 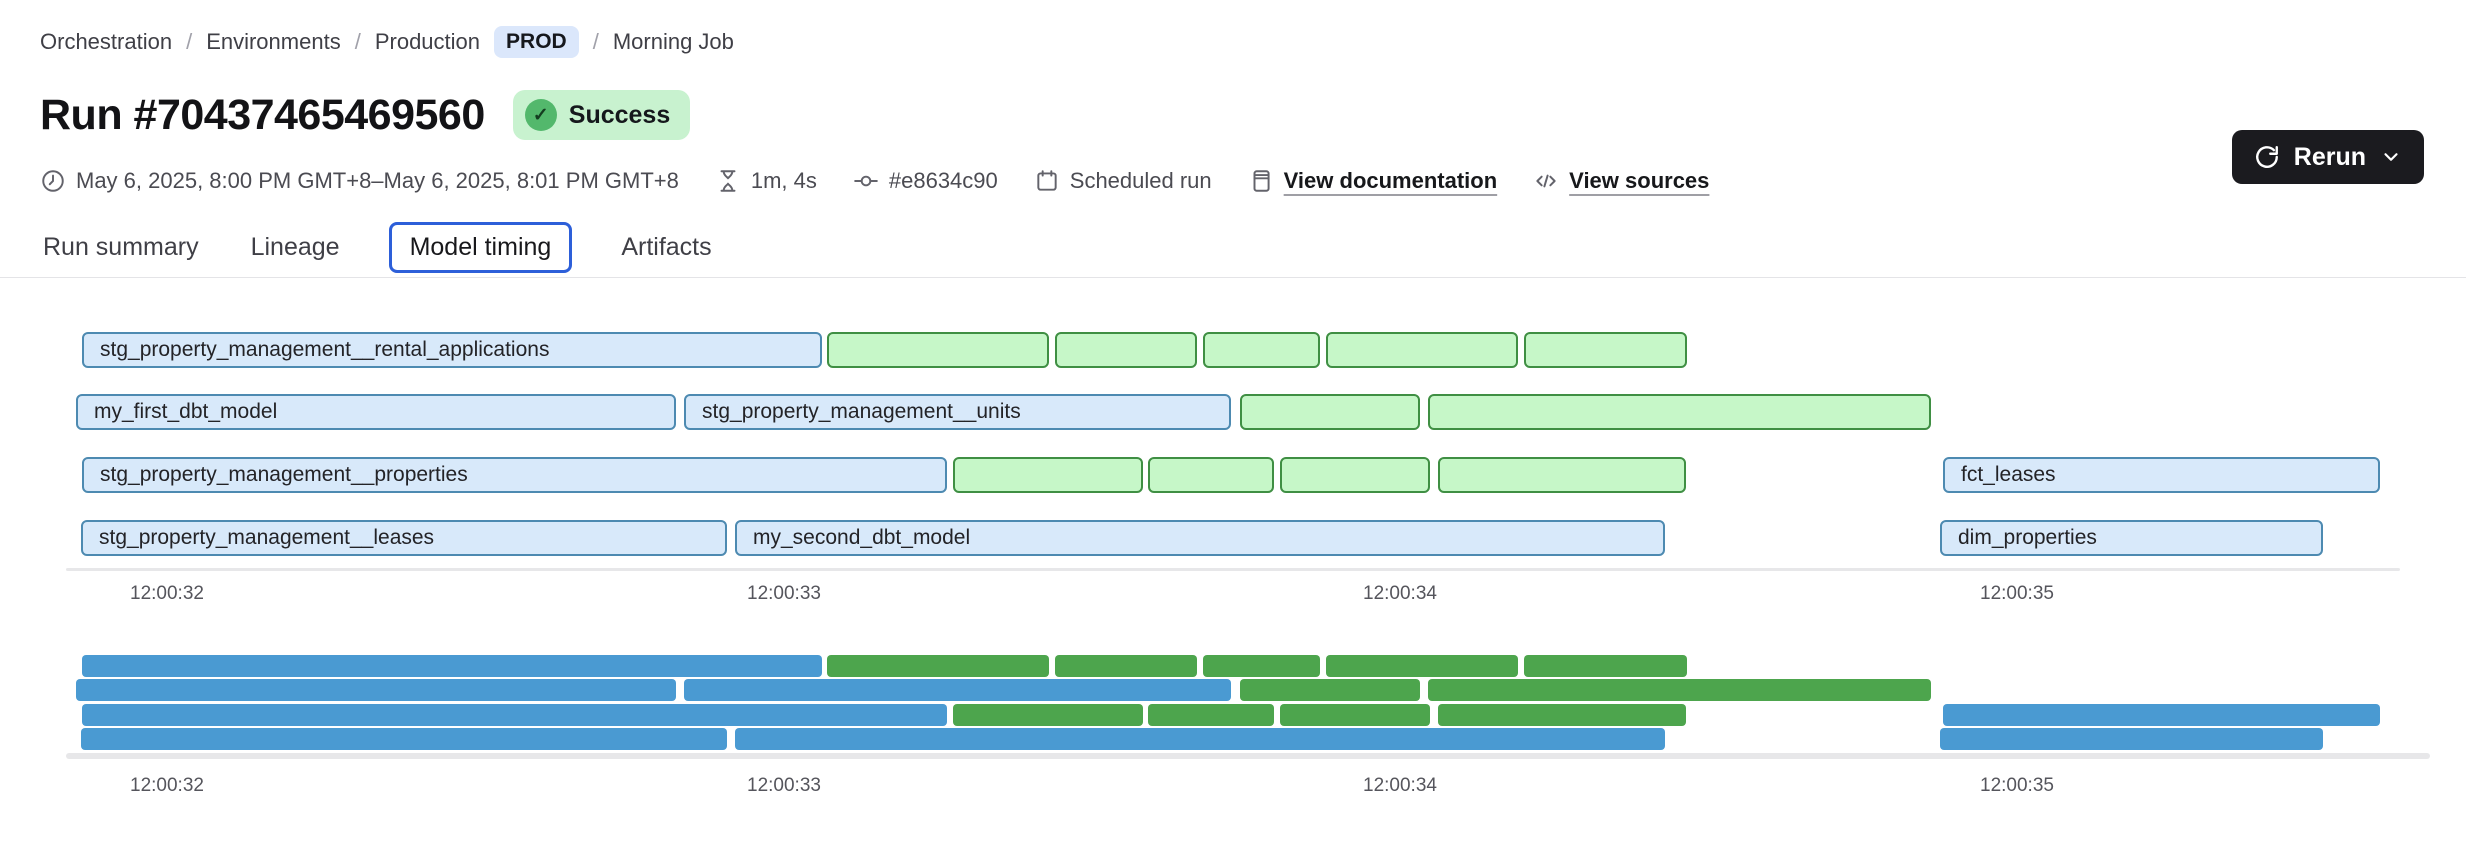 What do you see at coordinates (106, 41) in the screenshot?
I see `breadcrumb-orchestration: Orchestration` at bounding box center [106, 41].